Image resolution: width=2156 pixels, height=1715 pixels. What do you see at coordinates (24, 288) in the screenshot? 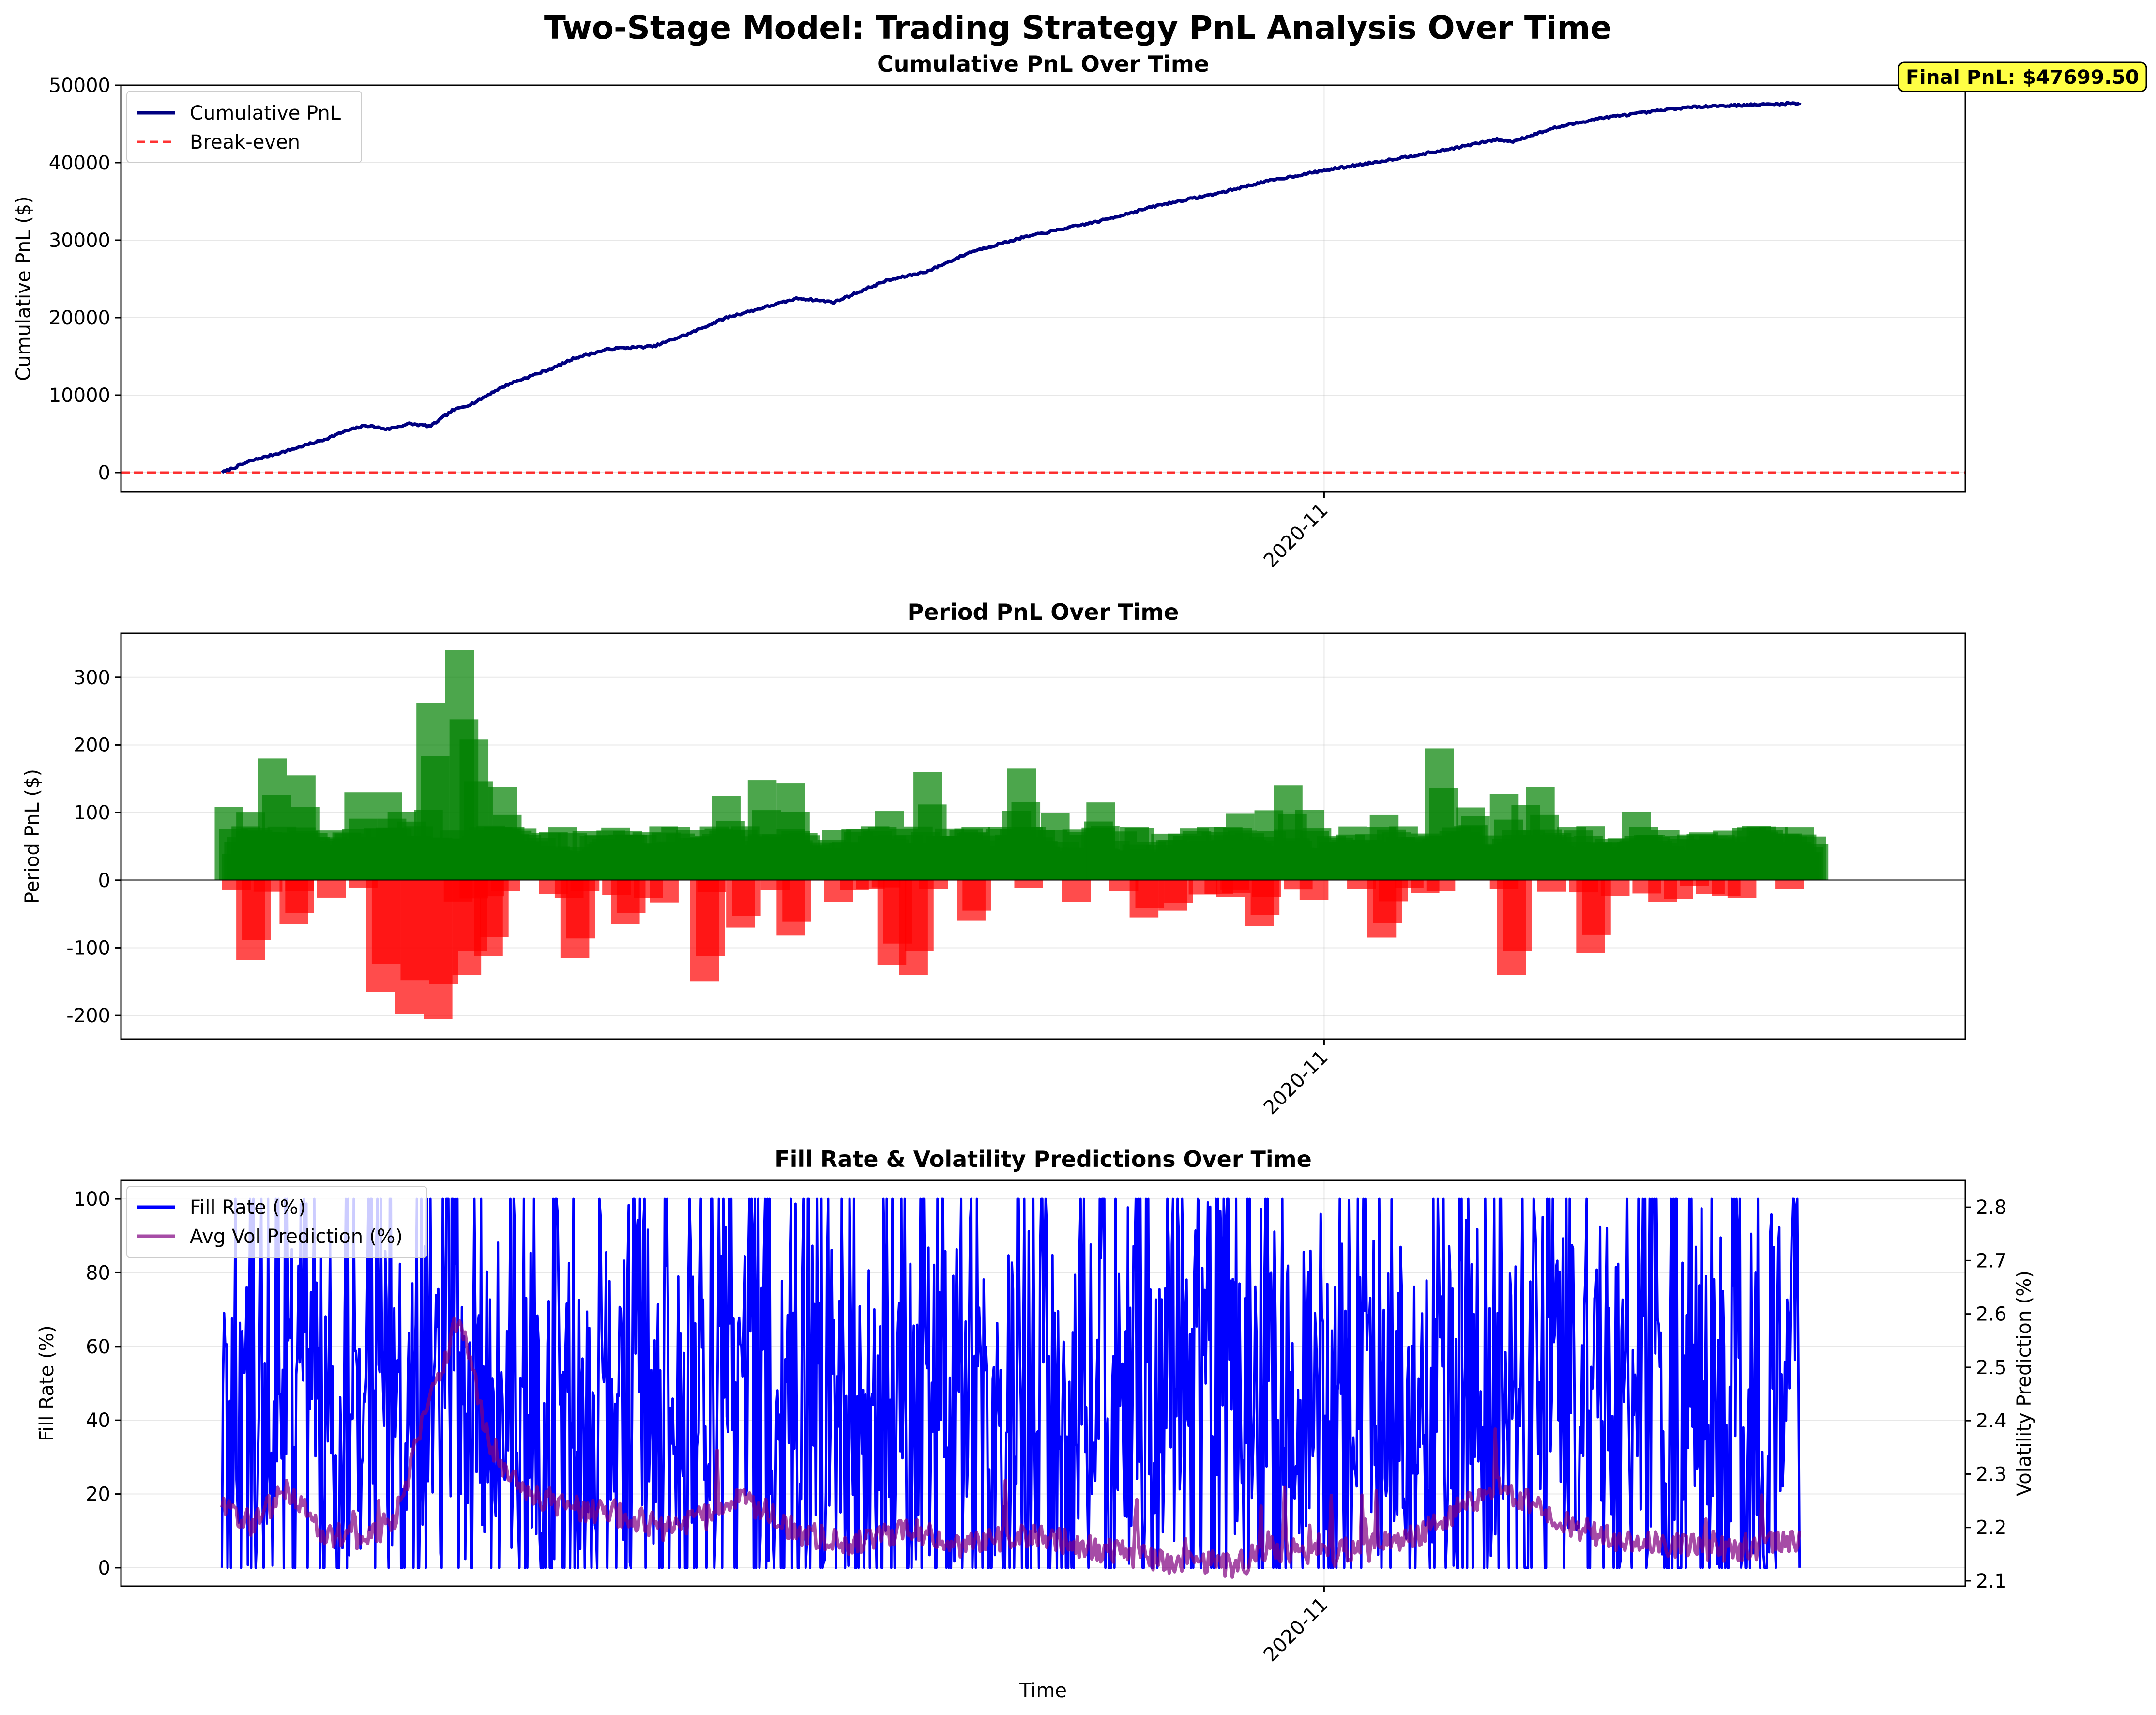
I see `cumulative-y-axis-label: Cumulative PnL ($)` at bounding box center [24, 288].